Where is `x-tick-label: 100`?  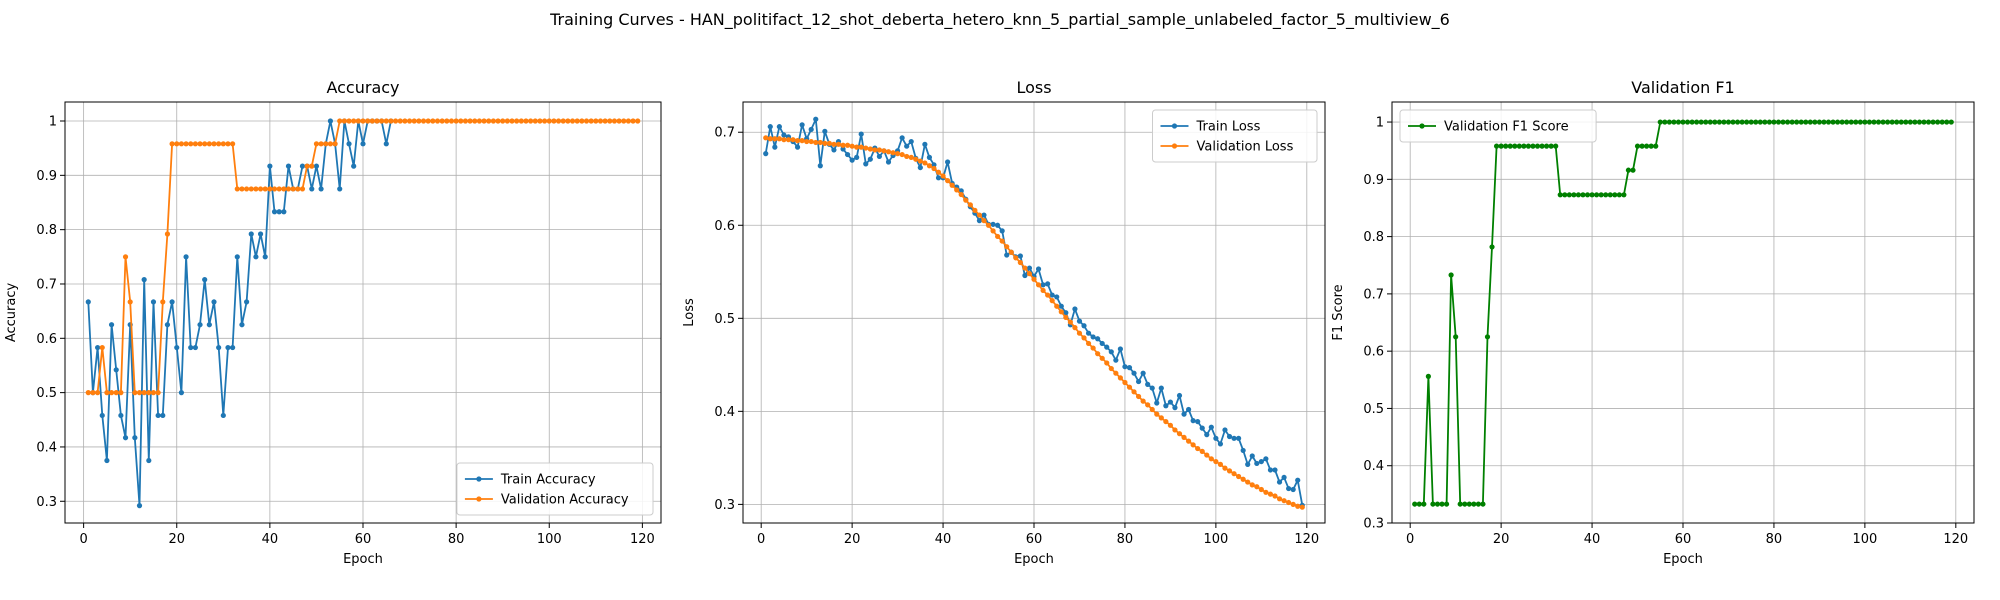 x-tick-label: 100 is located at coordinates (549, 539).